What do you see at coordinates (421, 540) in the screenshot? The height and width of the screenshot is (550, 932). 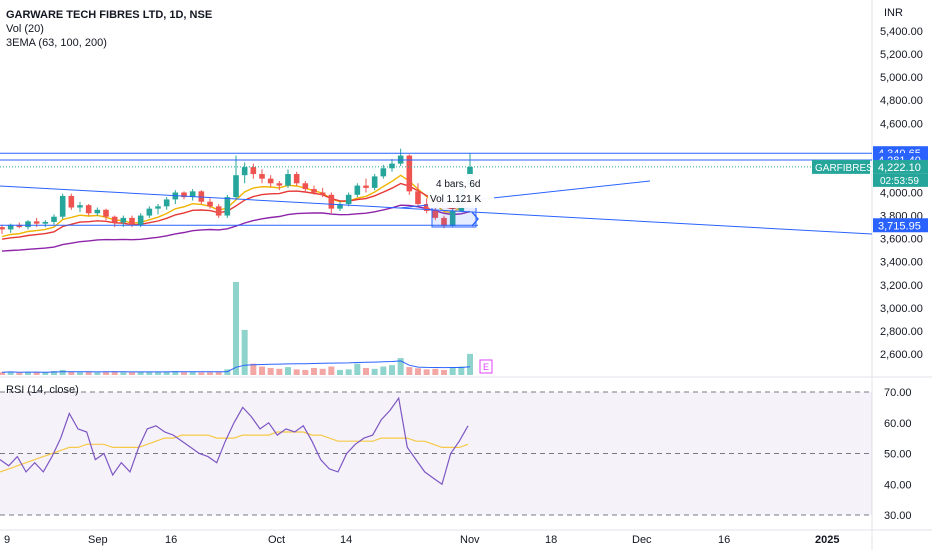 I see `time-axis: 9 Sep 16 Oct 14 Nov 18 Dec 16 2025` at bounding box center [421, 540].